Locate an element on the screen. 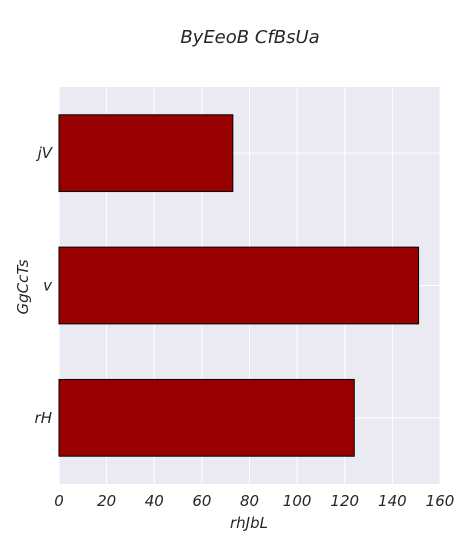 This screenshot has height=546, width=468. x-tick-label: 160 is located at coordinates (440, 501).